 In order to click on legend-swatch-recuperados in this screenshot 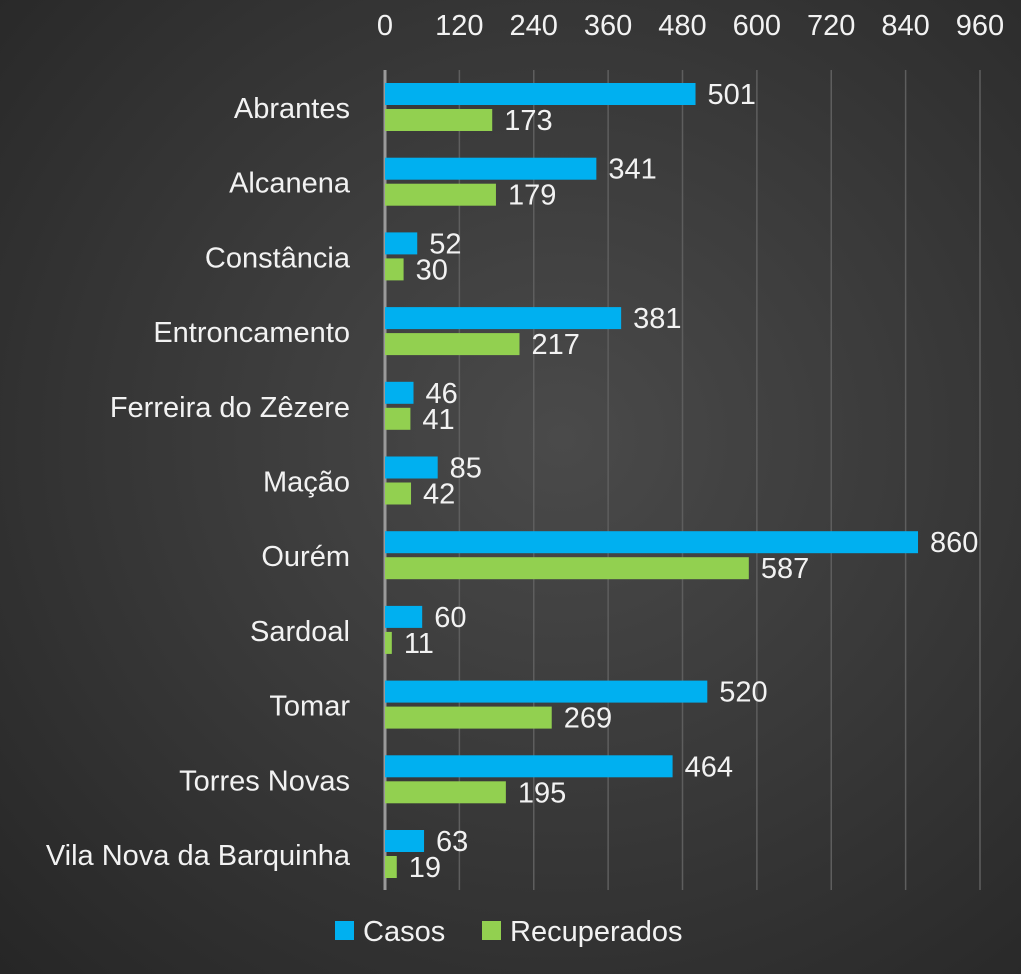, I will do `click(491, 930)`.